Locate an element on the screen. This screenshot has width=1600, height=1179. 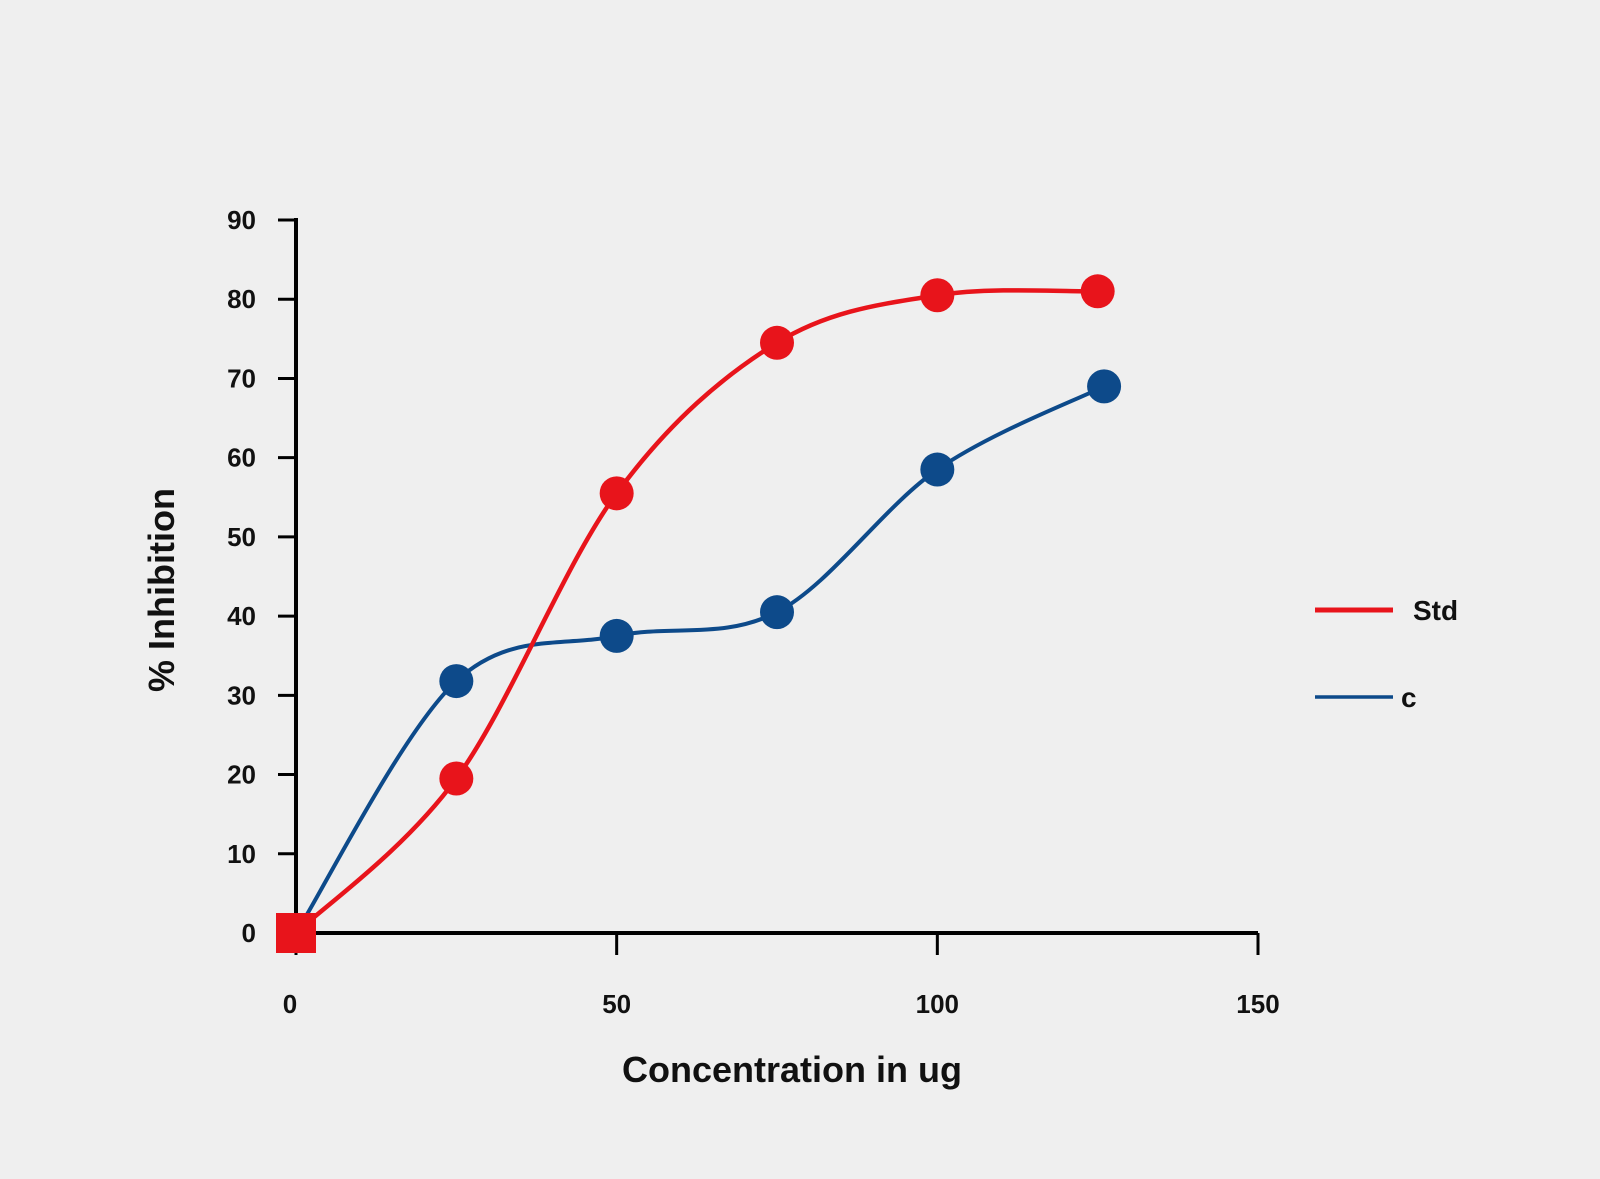
x-tick-label: 50 is located at coordinates (616, 1004).